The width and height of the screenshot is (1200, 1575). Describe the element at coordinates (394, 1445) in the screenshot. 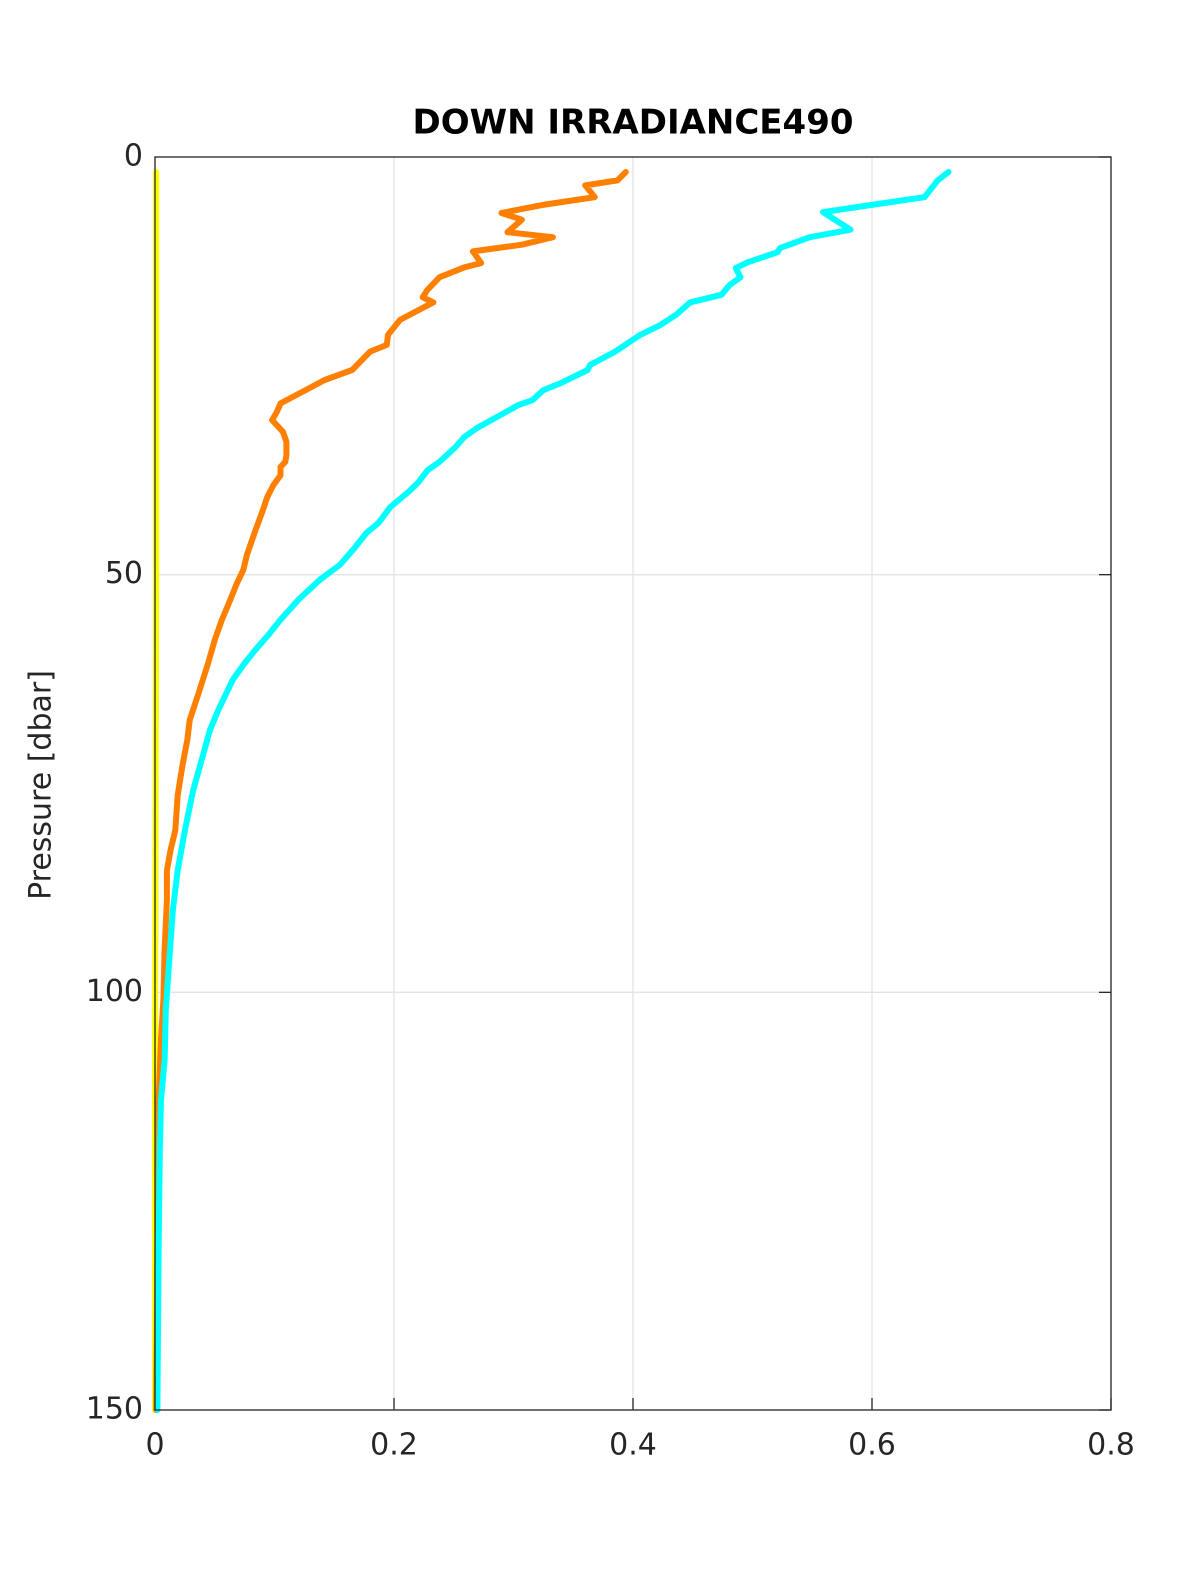

I see `x-tick-label: 0.2` at that location.